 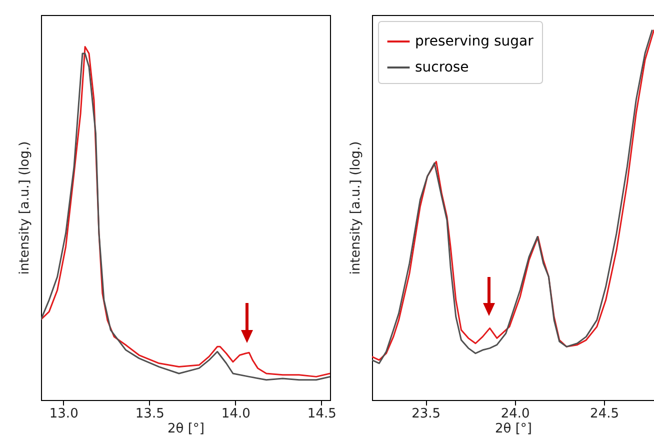 I want to click on legend-label: sucrose, so click(x=442, y=68).